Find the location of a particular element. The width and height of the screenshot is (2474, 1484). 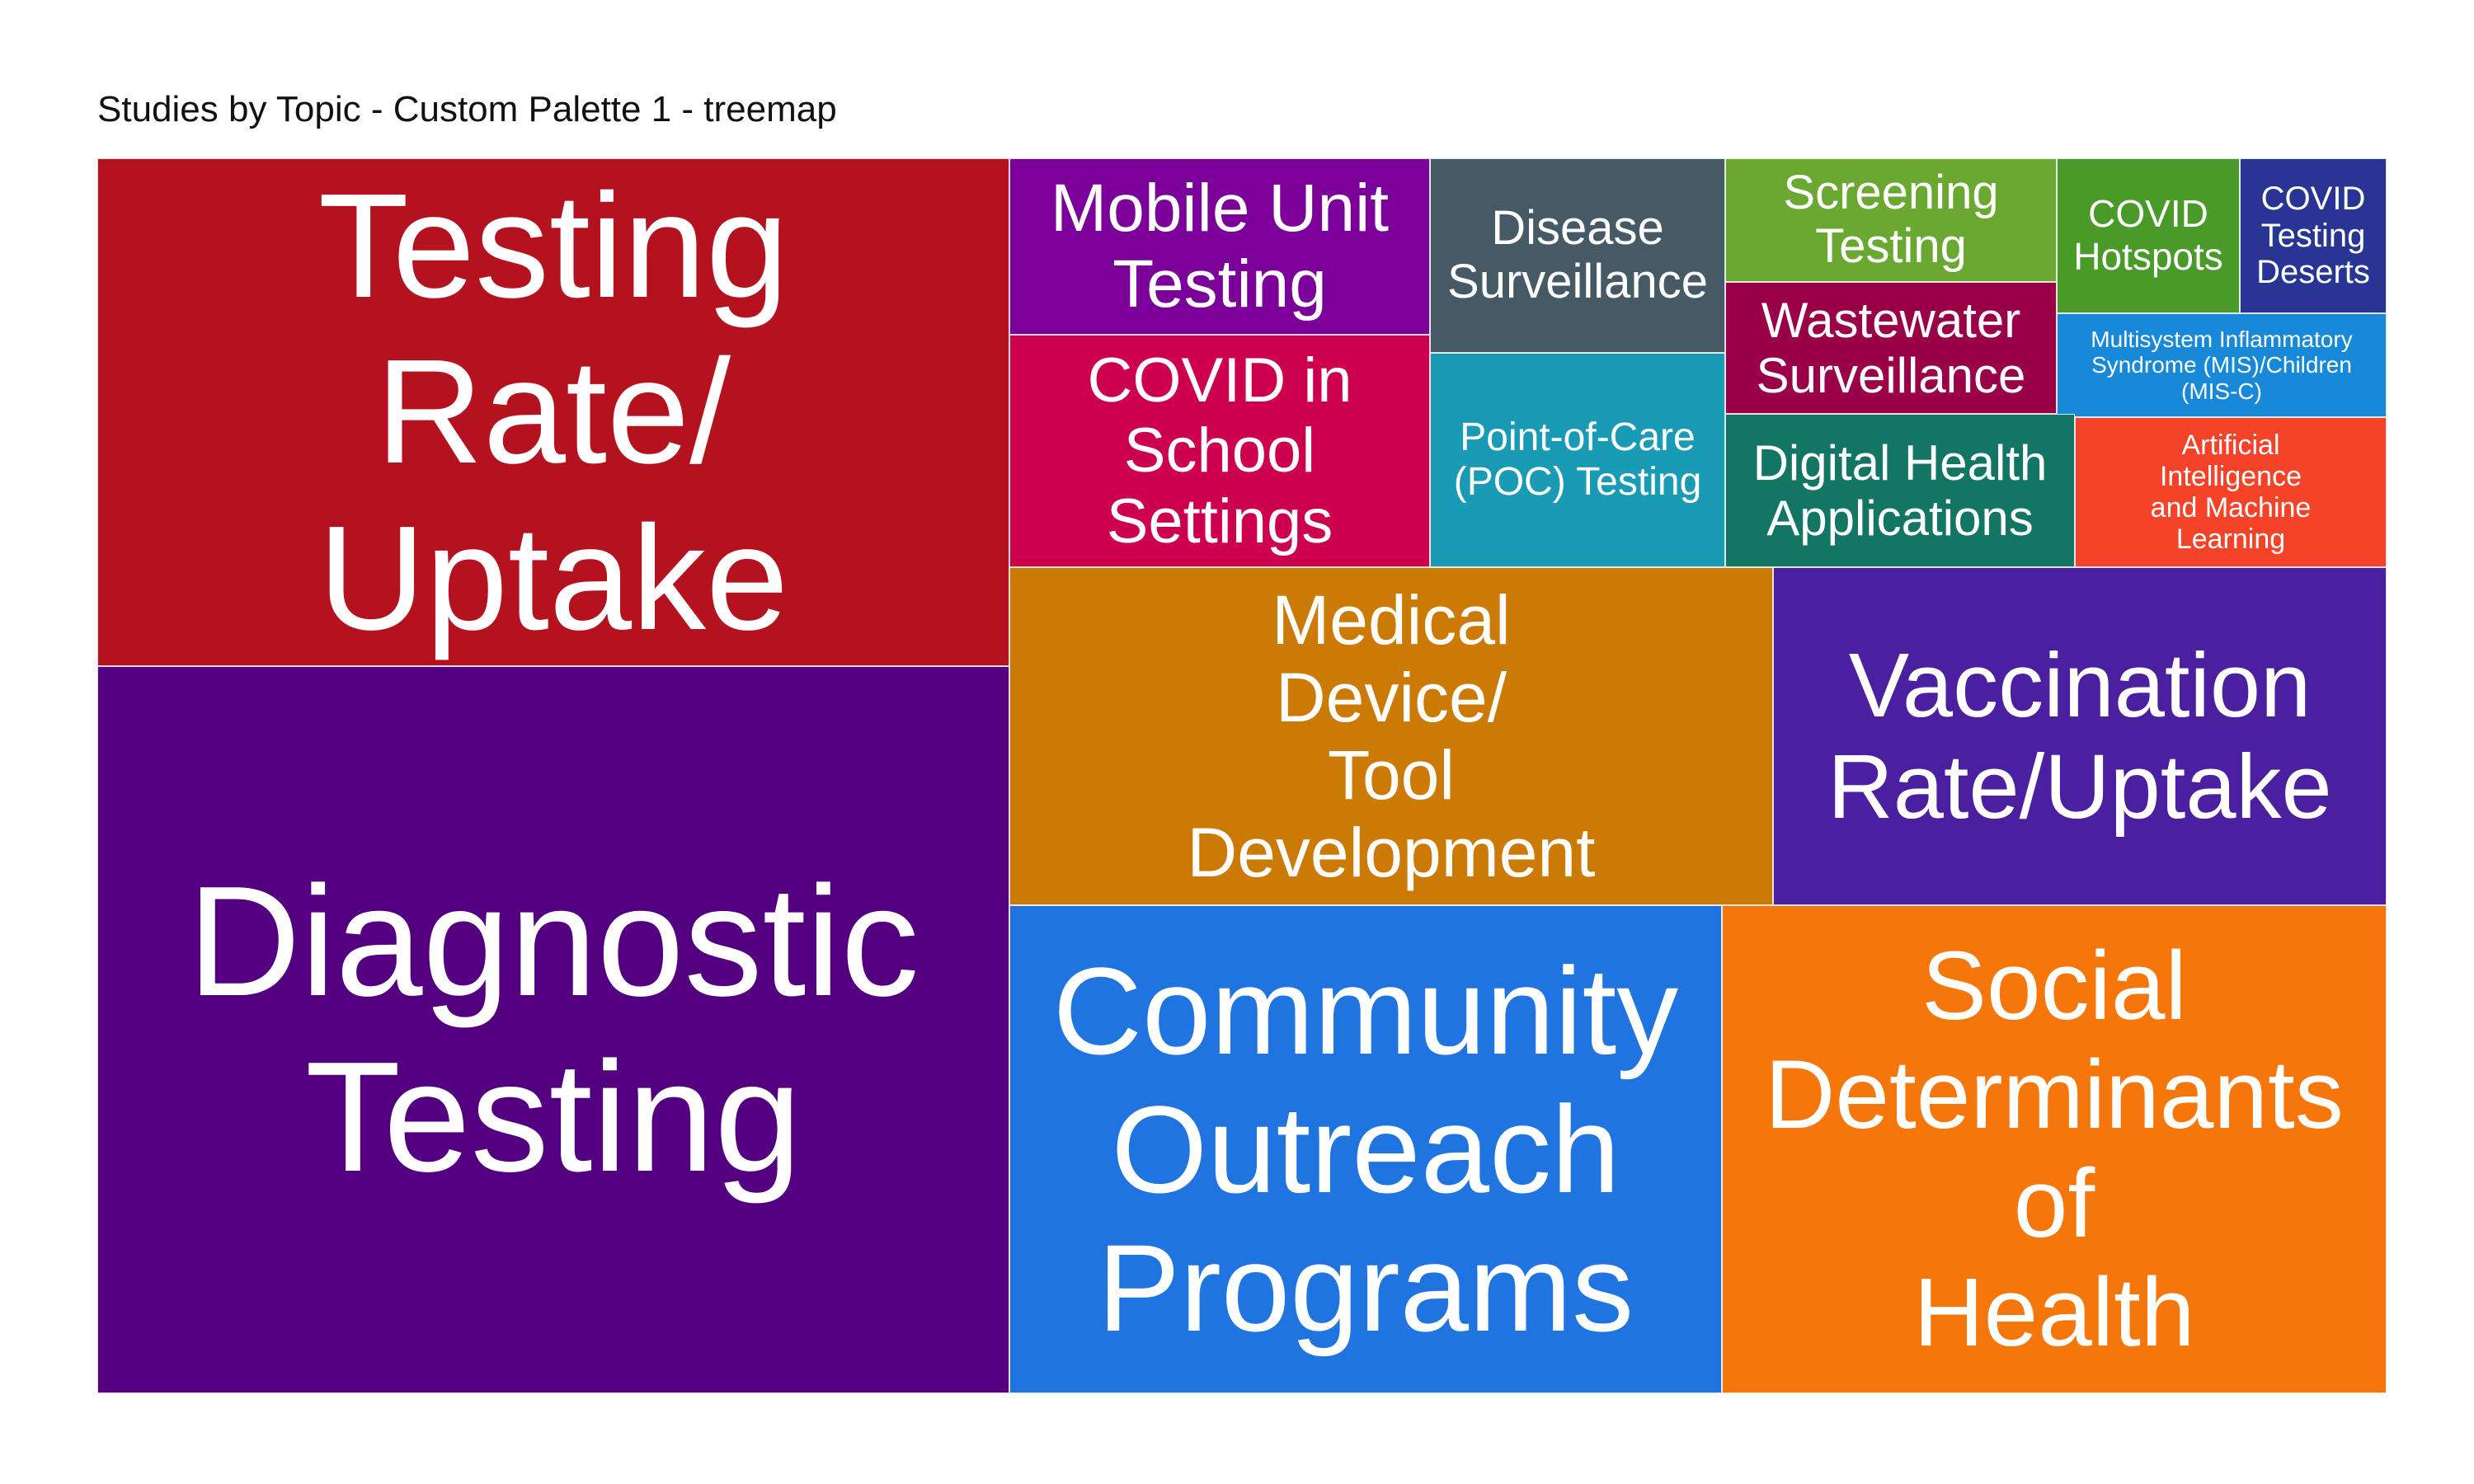

tile-label: Diagnostic Testing is located at coordinates (553, 1029).